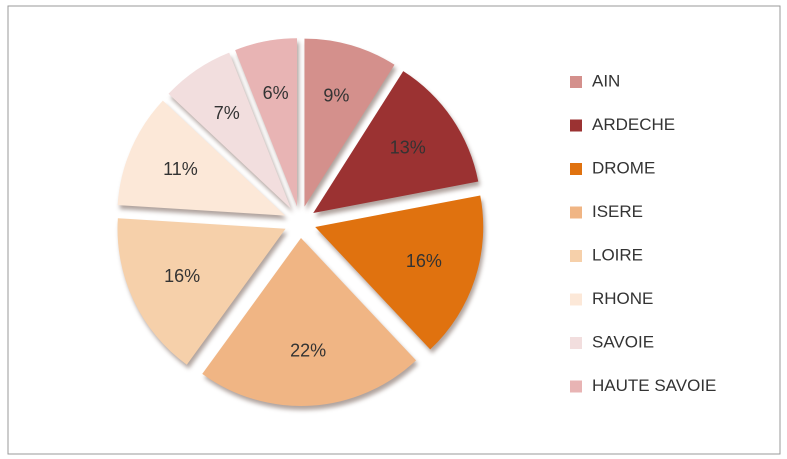  Describe the element at coordinates (308, 351) in the screenshot. I see `data-label: 22%` at that location.